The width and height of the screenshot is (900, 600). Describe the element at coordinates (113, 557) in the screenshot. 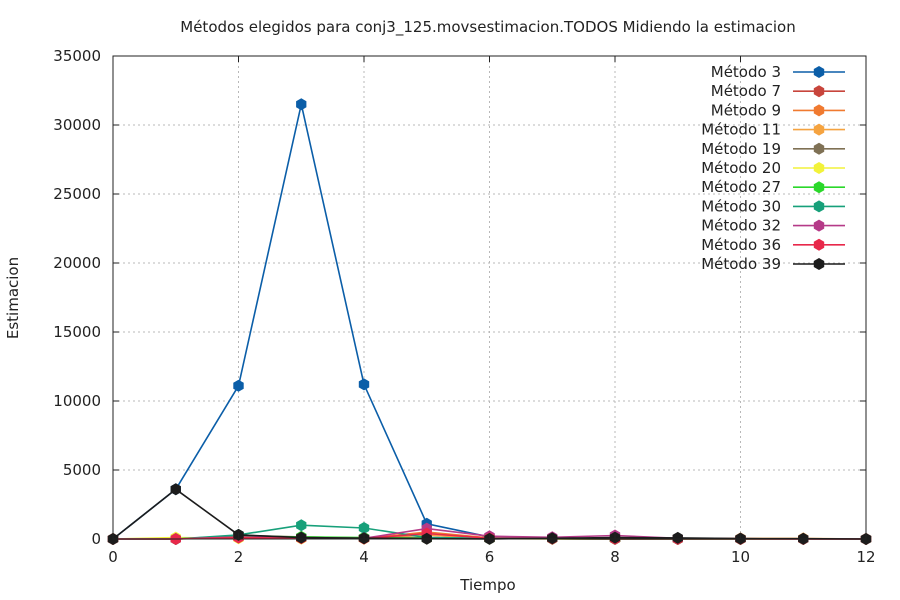

I see `x-tick-label: 0` at that location.